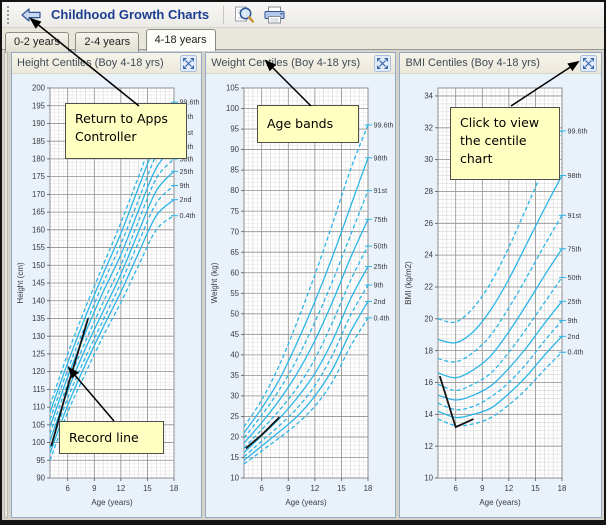  I want to click on svg-text: 175, so click(39, 176).